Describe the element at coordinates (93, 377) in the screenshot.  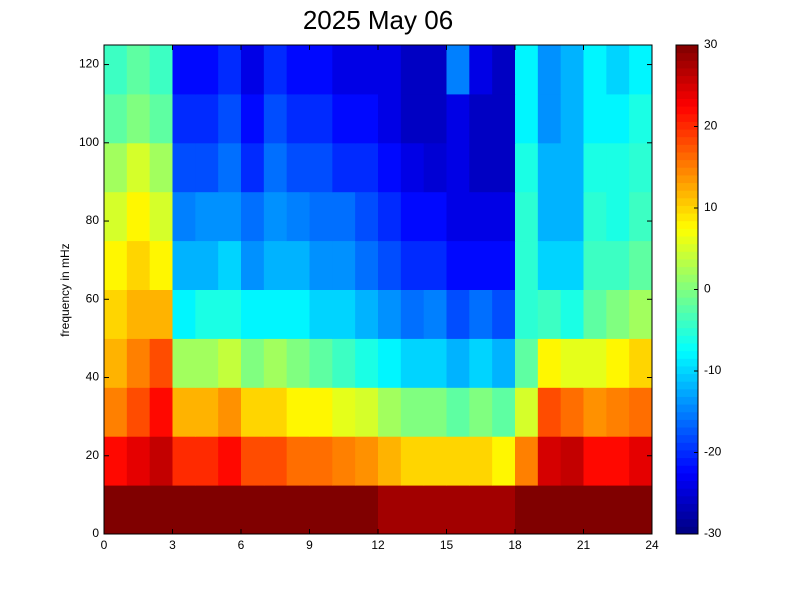
I see `y-tick-label: 40` at that location.